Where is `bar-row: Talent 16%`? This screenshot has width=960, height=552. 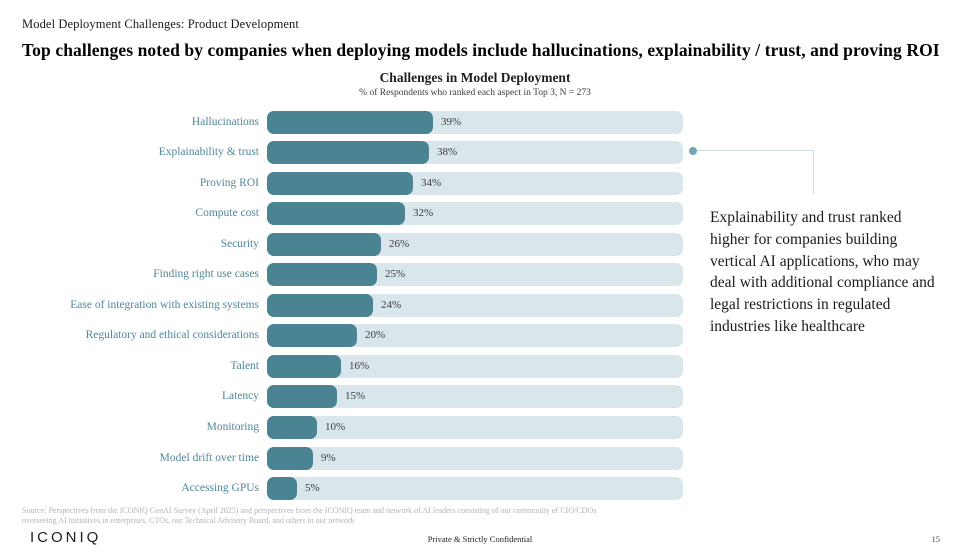 bar-row: Talent 16% is located at coordinates (480, 366).